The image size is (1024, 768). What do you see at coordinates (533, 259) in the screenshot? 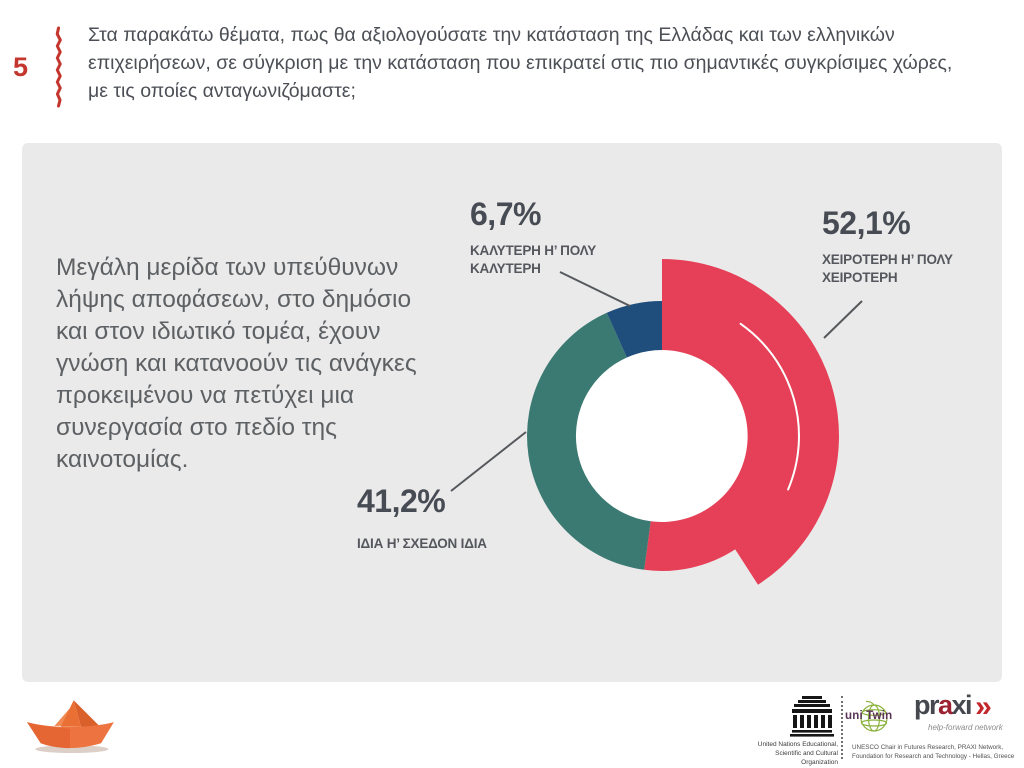
I see `better-label: ΚΑΛΥΤΕΡΗ Η’ ΠΟΛΥ ΚΑΛΥΤΕΡΗ` at bounding box center [533, 259].